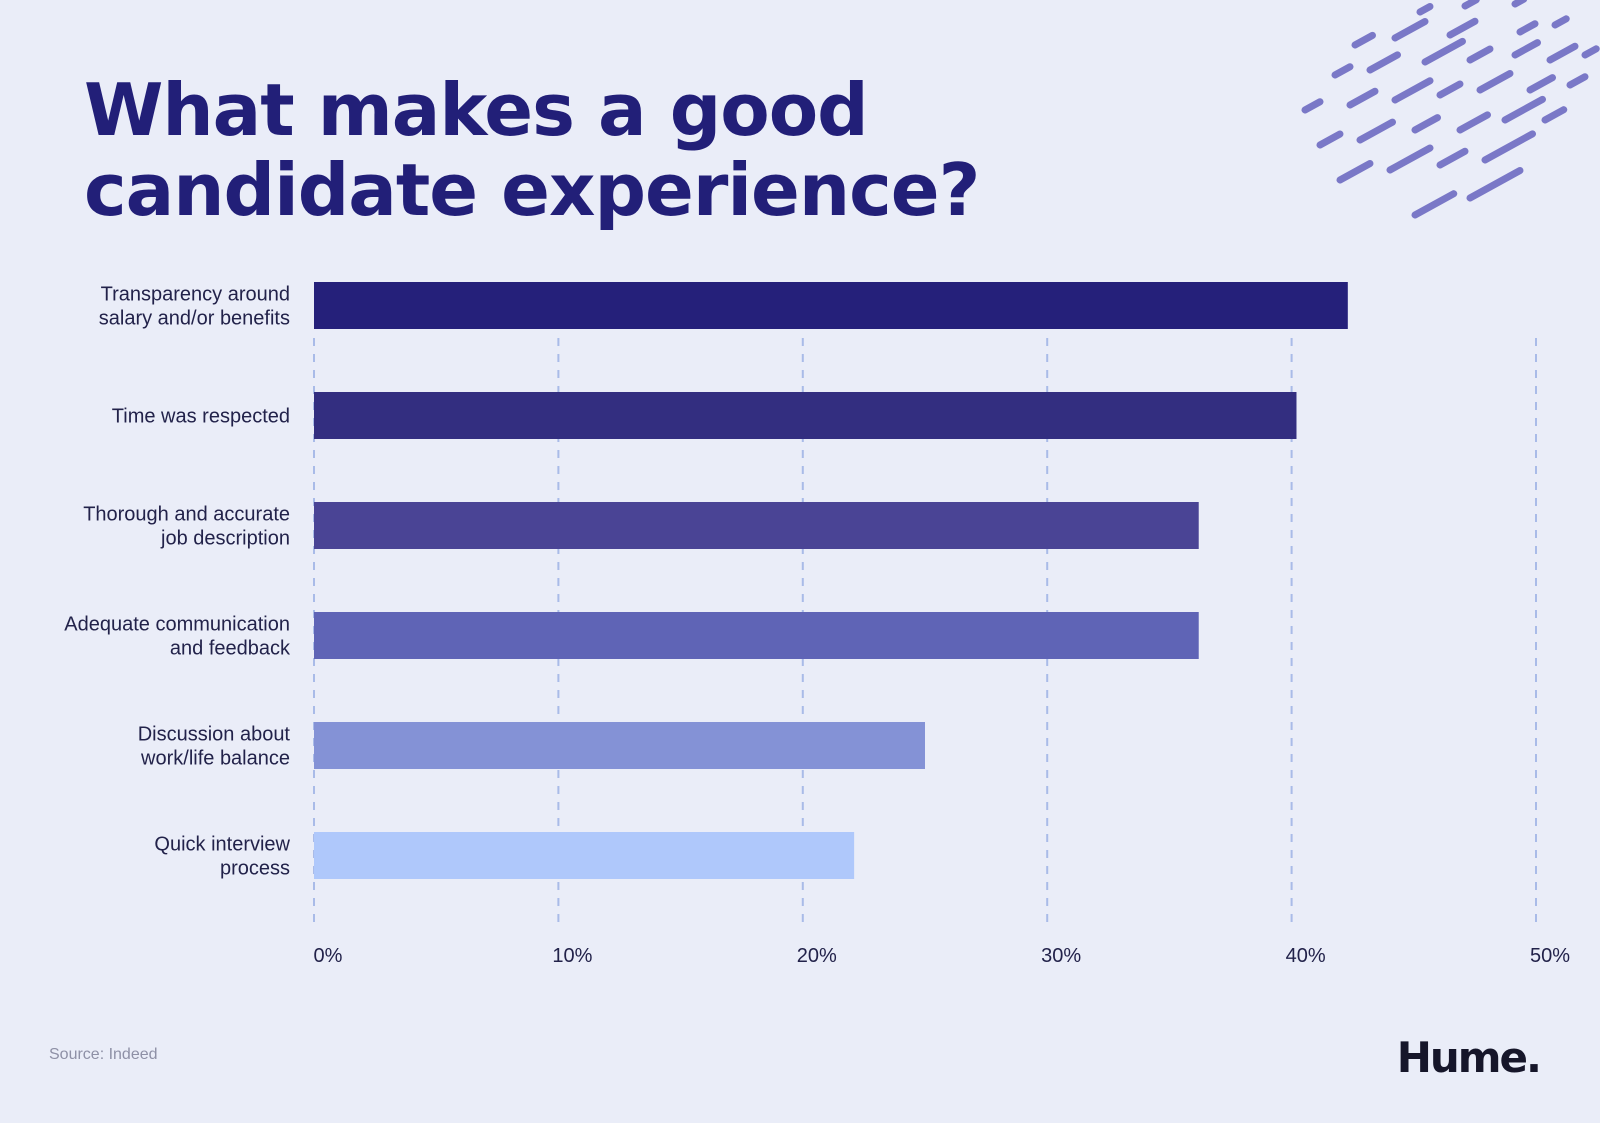  What do you see at coordinates (103, 1054) in the screenshot?
I see `source-note: Source: Indeed` at bounding box center [103, 1054].